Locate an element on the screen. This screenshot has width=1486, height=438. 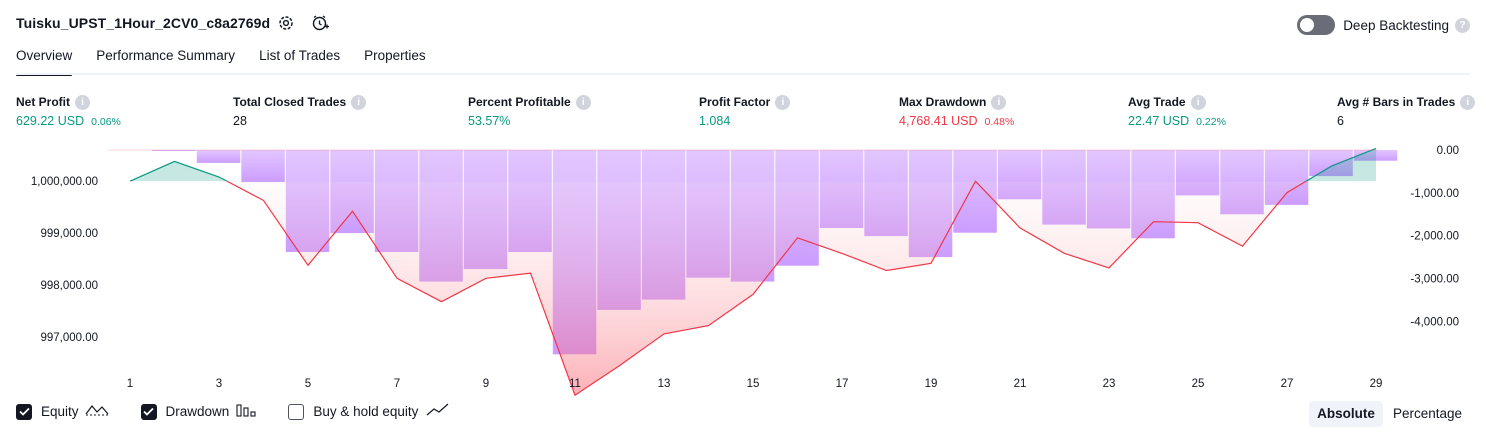
equity-line-icon is located at coordinates (97, 411).